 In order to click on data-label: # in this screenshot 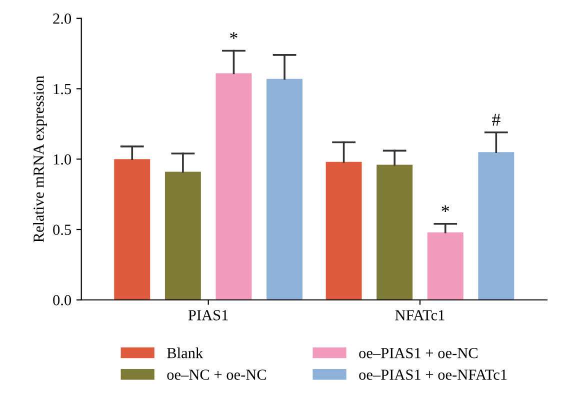, I will do `click(496, 120)`.